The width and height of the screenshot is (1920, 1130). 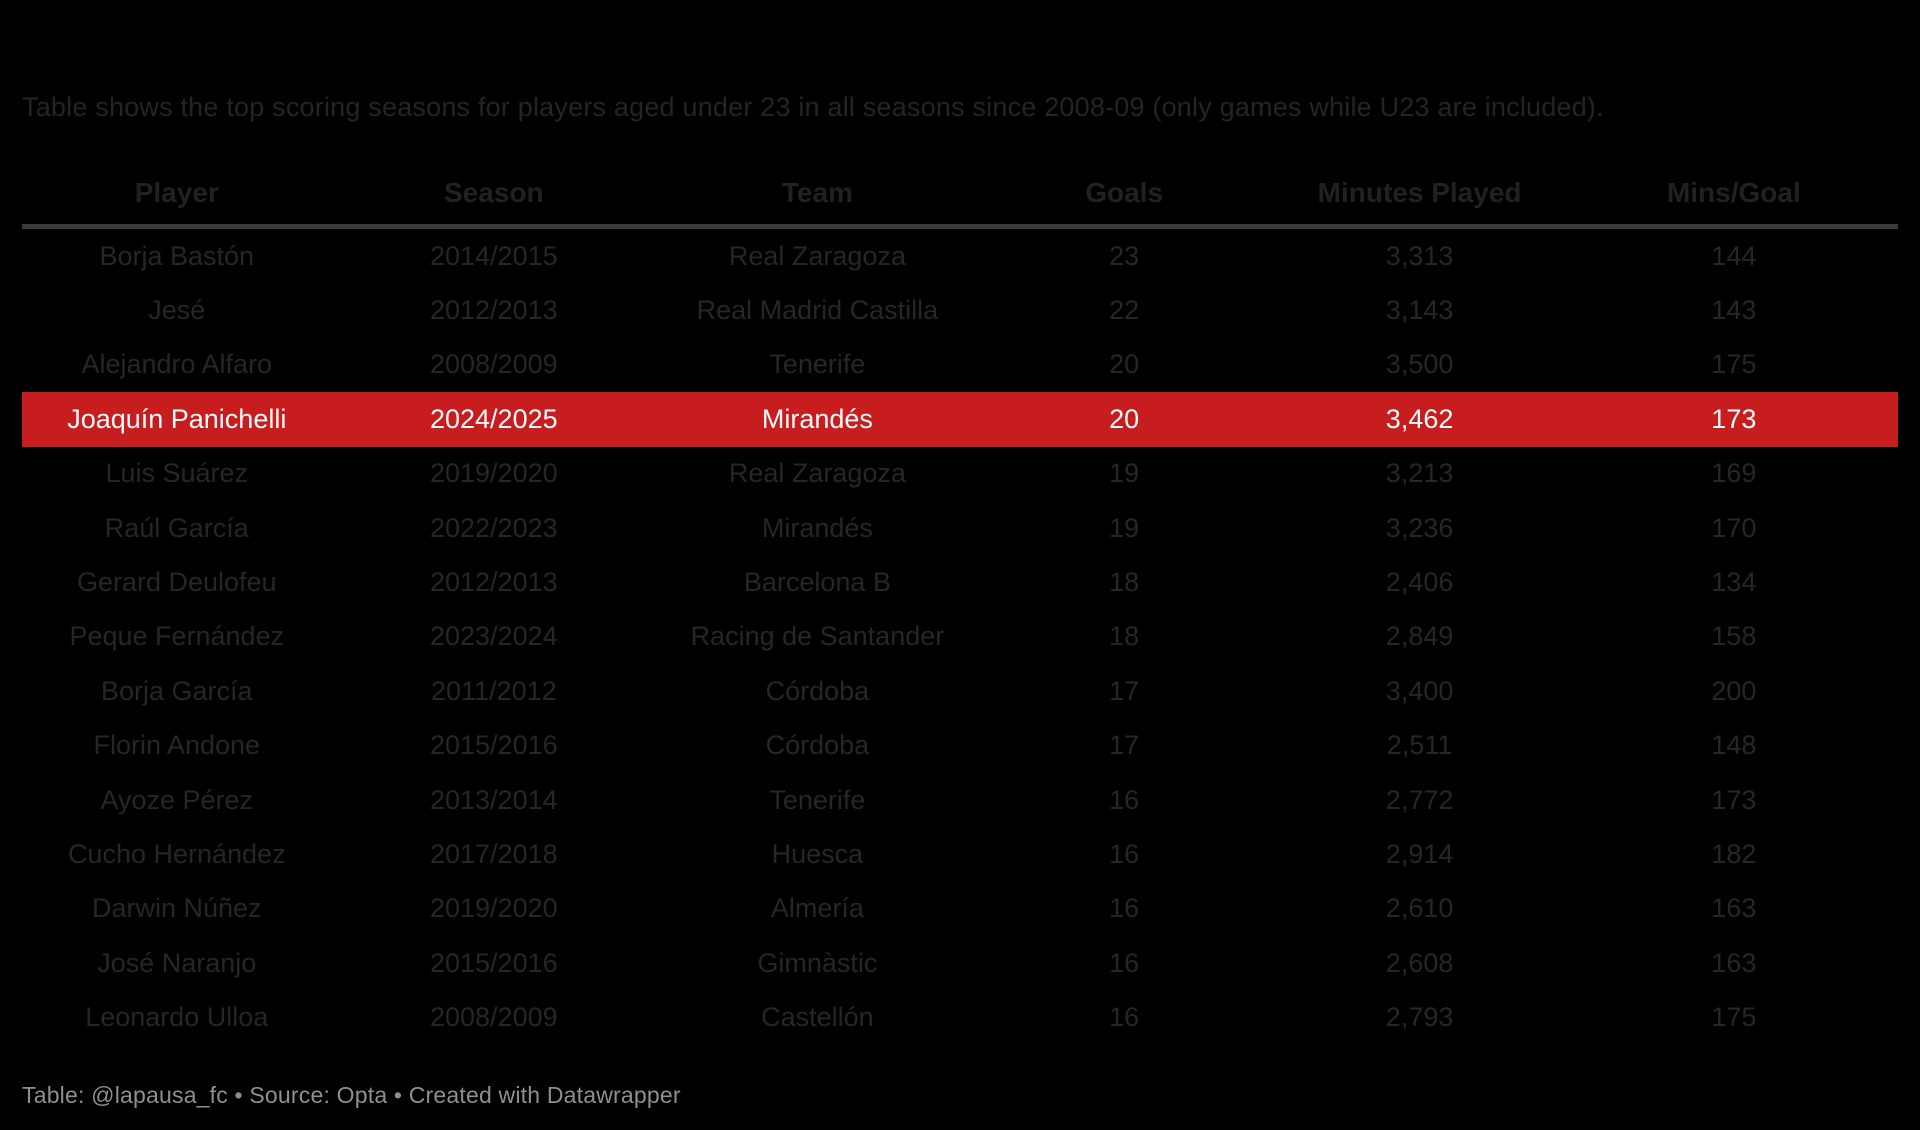 What do you see at coordinates (177, 255) in the screenshot?
I see `cell-player: Borja Bastón` at bounding box center [177, 255].